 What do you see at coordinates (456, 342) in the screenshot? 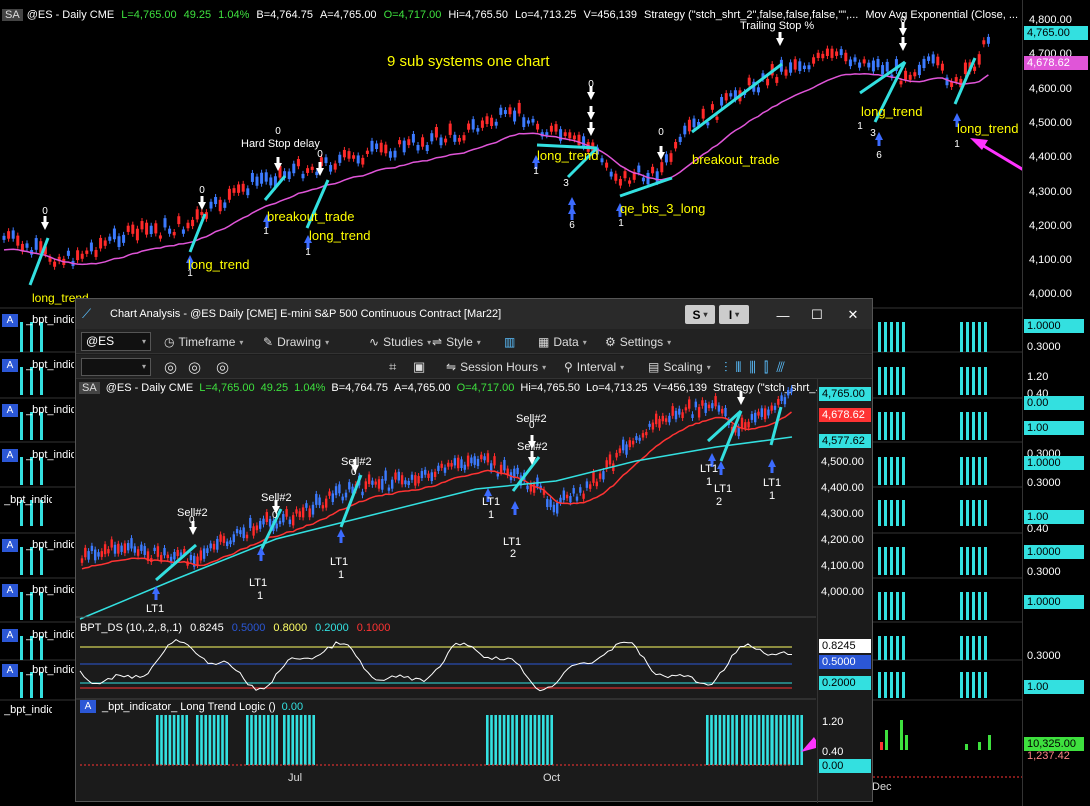
I see `style-menu: ⇌ Style ▾` at bounding box center [456, 342].